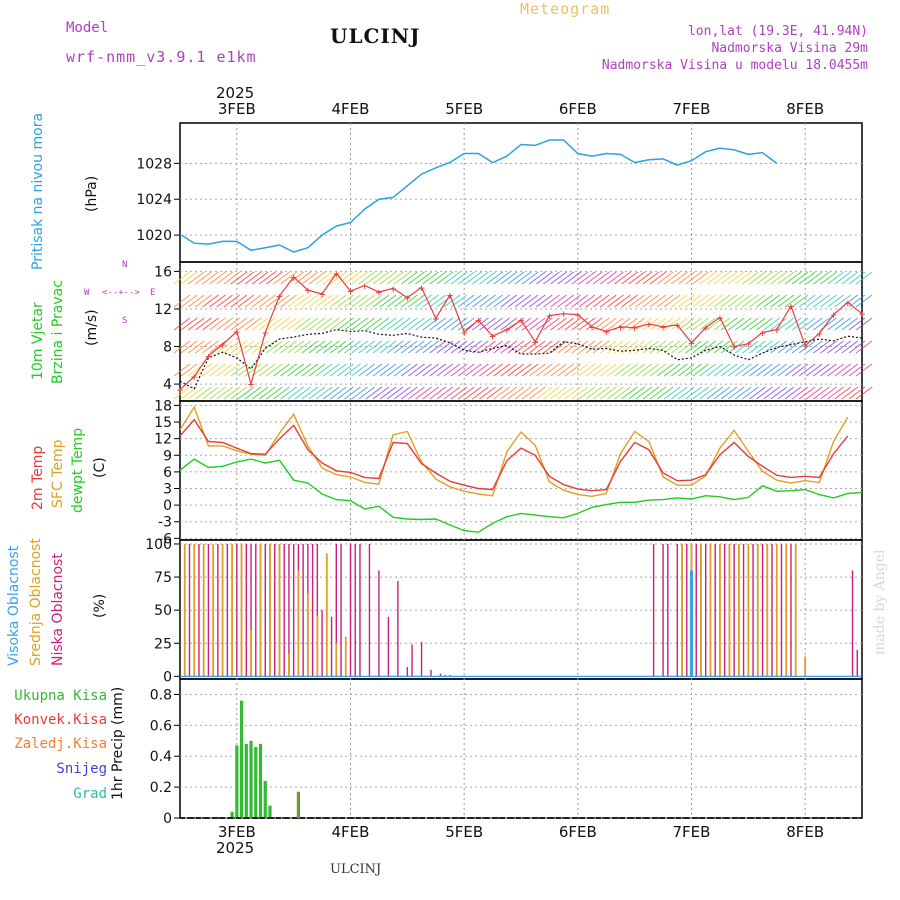 This screenshot has height=900, width=900. I want to click on y-tick-label: 0, so click(167, 506).